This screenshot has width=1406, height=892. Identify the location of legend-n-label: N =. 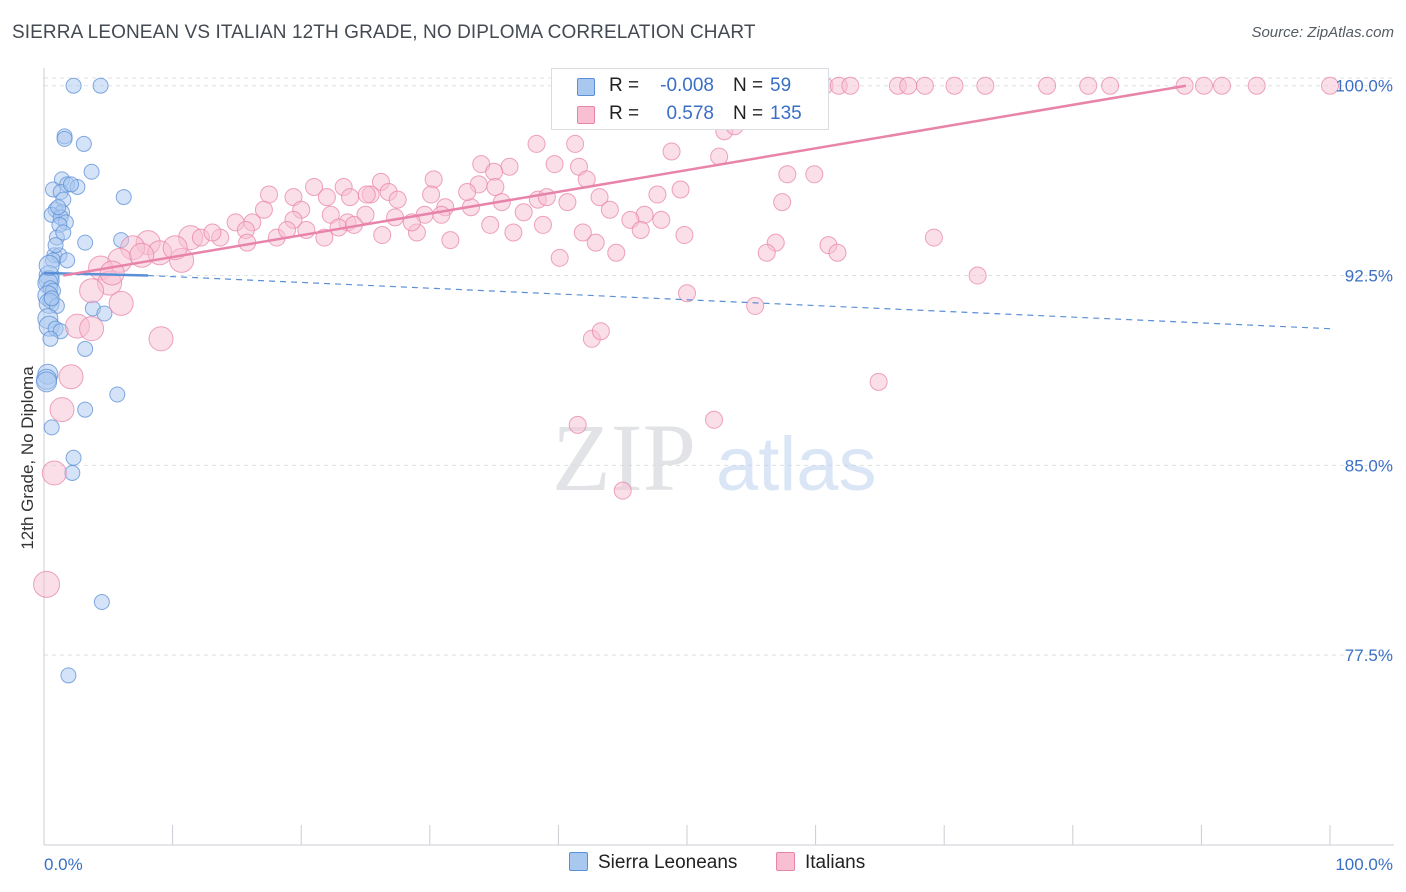
(748, 85).